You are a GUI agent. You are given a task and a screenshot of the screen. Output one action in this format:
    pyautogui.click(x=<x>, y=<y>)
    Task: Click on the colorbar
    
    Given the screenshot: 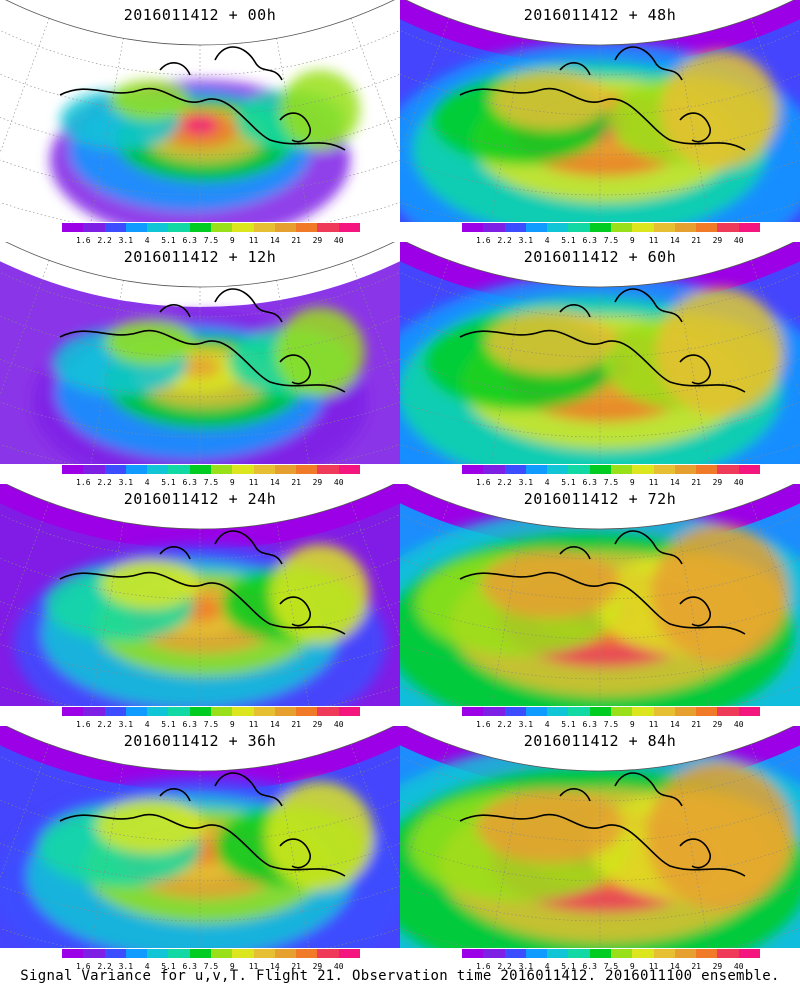 What is the action you would take?
    pyautogui.click(x=211, y=953)
    